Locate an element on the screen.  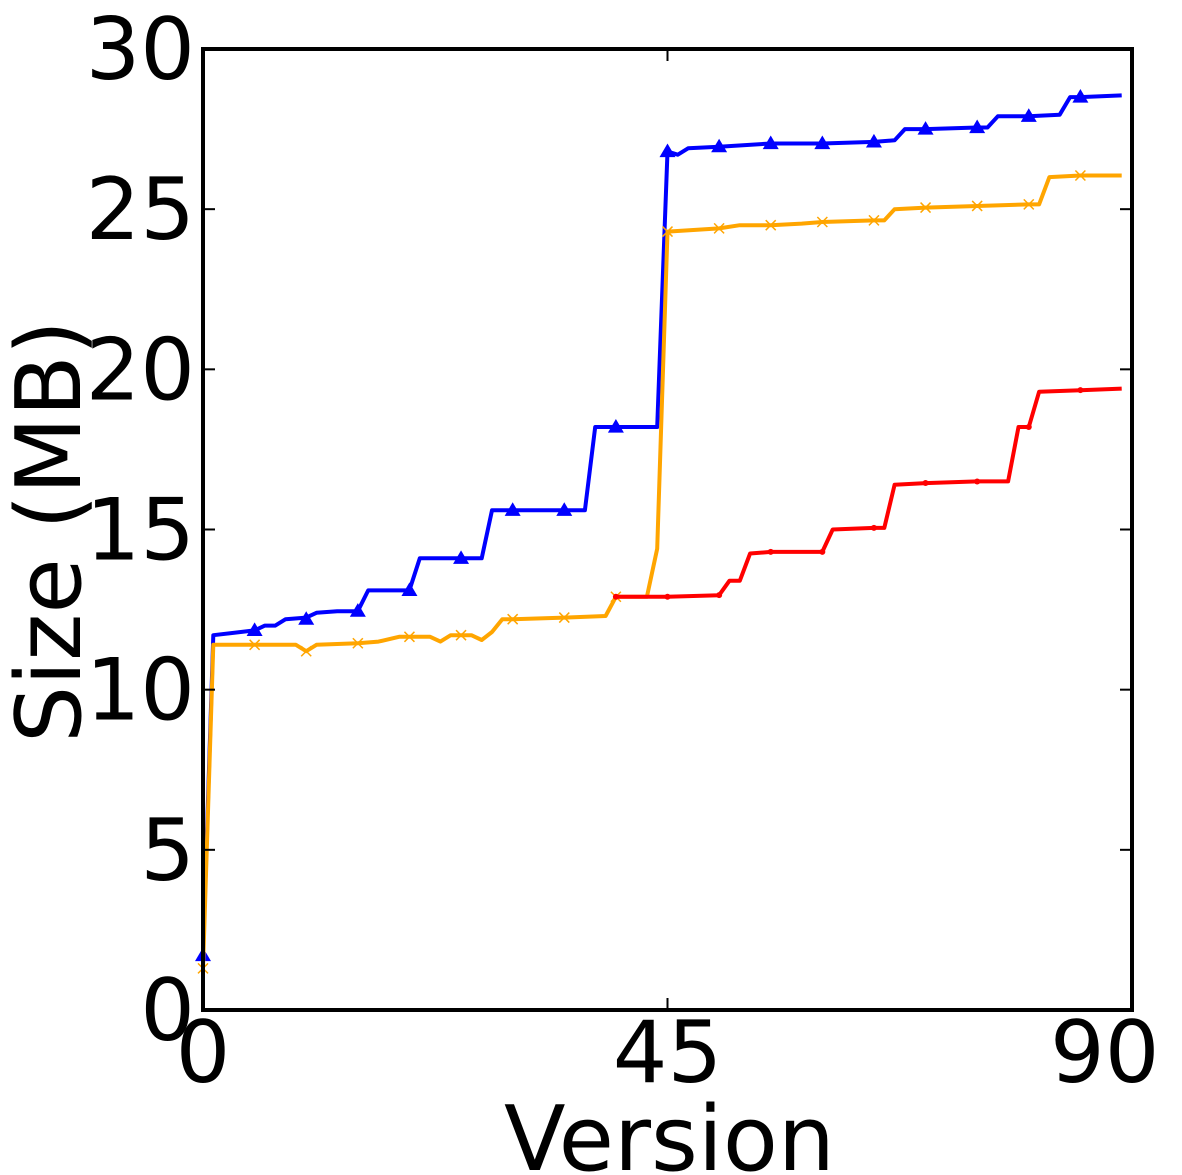
x-tick-label: 0 is located at coordinates (203, 1053).